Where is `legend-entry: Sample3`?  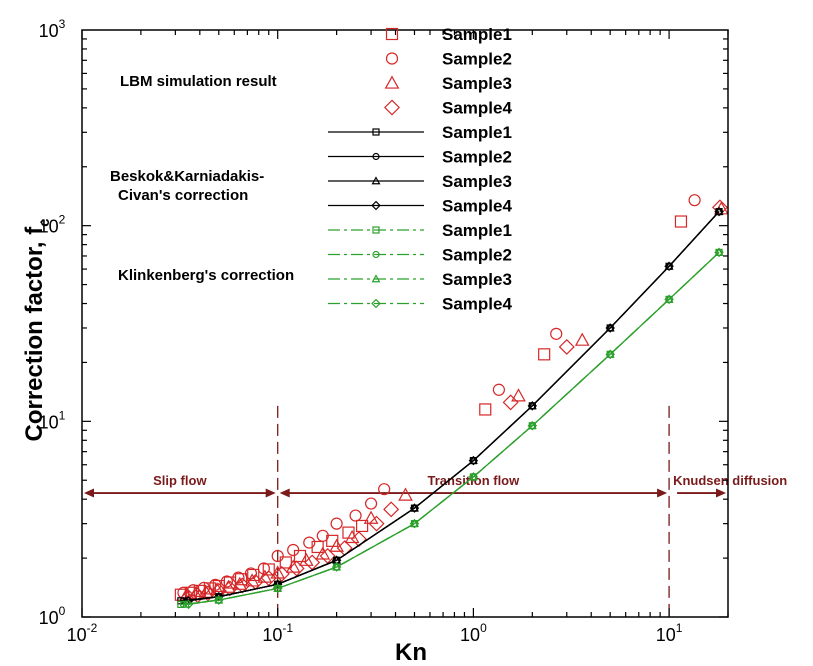 legend-entry: Sample3 is located at coordinates (420, 181).